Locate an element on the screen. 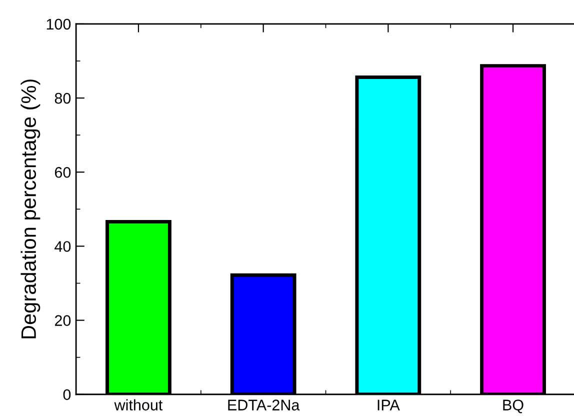  y-axis-title: Degradation percentage (%) is located at coordinates (30, 209).